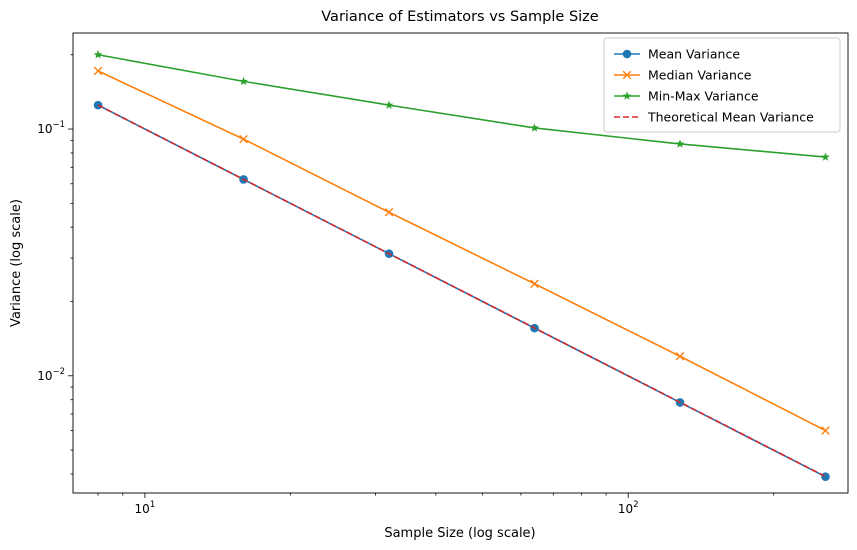 Image resolution: width=857 pixels, height=550 pixels. I want to click on x-axis-label: Sample Size (log scale), so click(459, 533).